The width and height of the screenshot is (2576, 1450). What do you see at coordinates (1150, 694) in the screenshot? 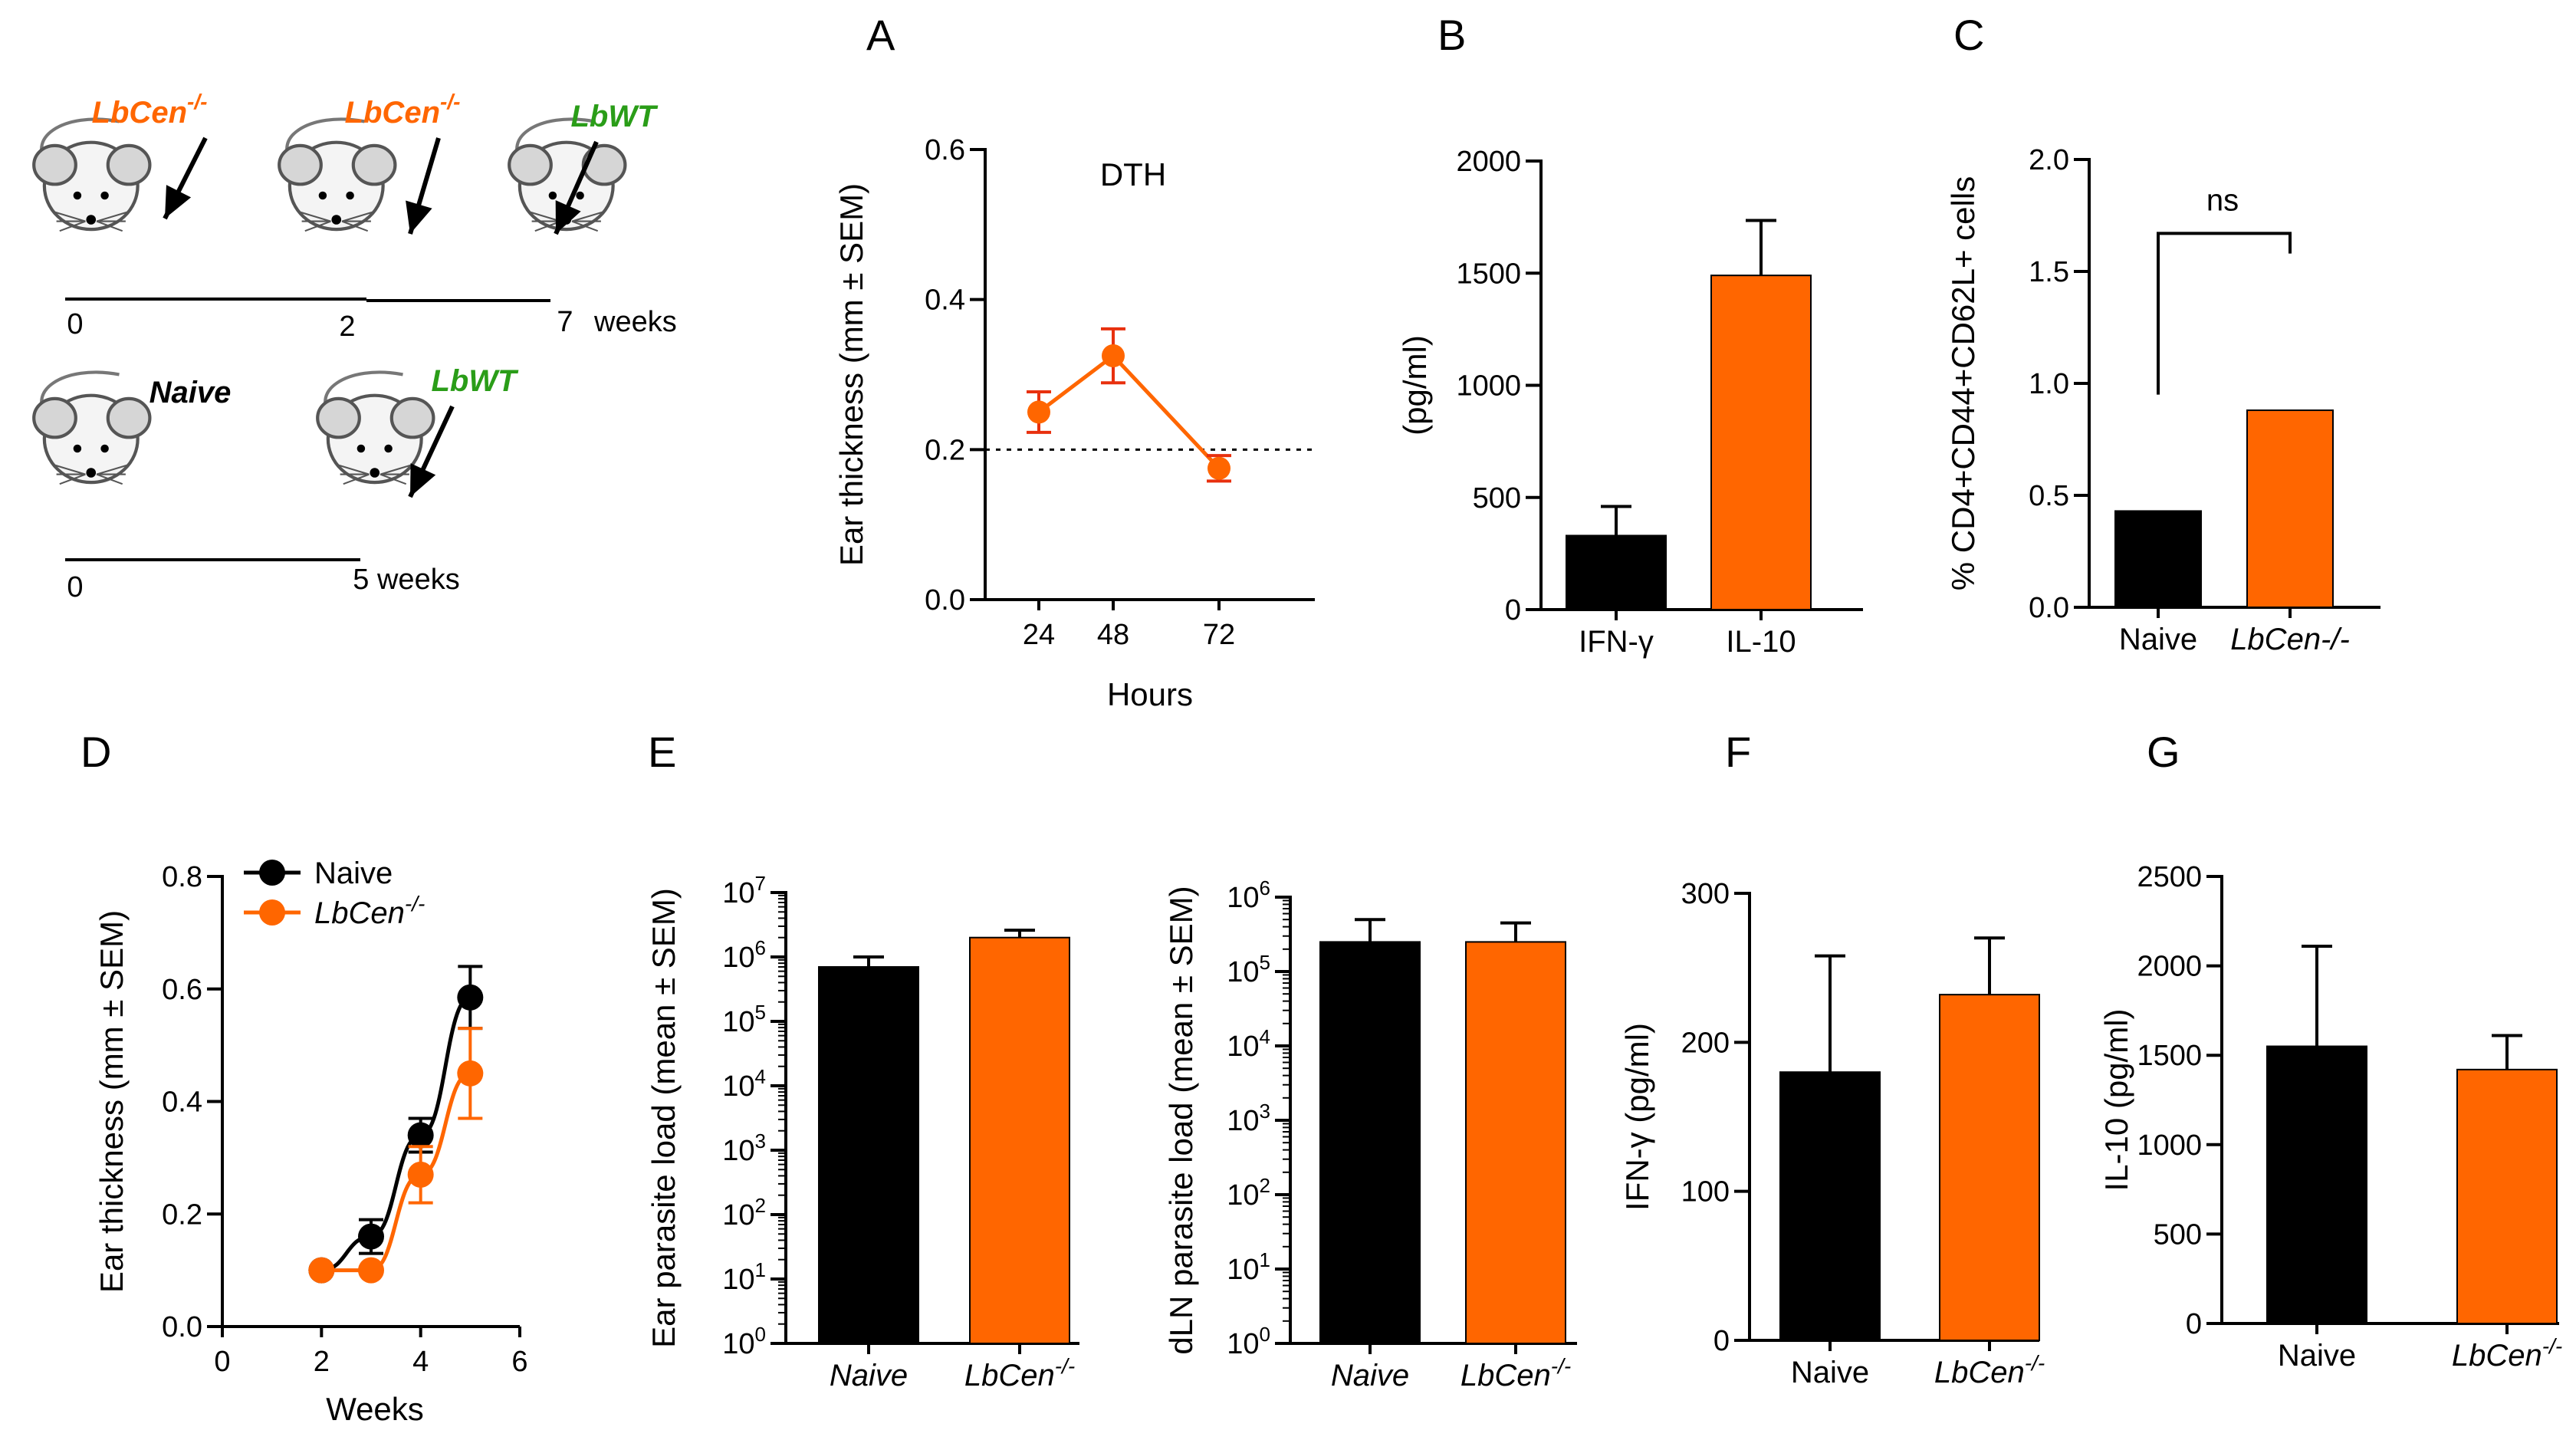
I see `x-axis-title: Hours` at bounding box center [1150, 694].